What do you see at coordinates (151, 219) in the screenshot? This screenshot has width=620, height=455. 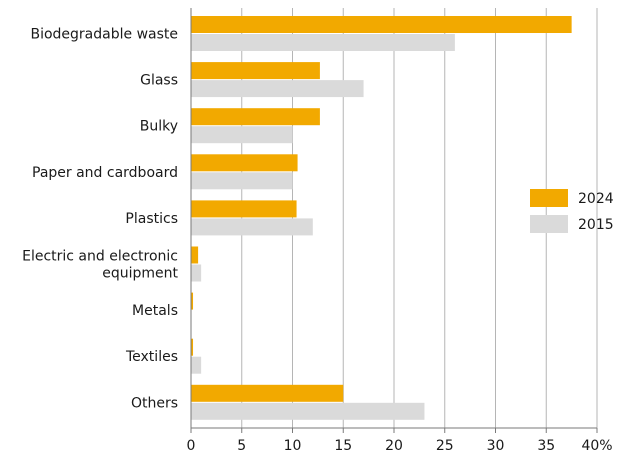 I see `category-label: Plastics` at bounding box center [151, 219].